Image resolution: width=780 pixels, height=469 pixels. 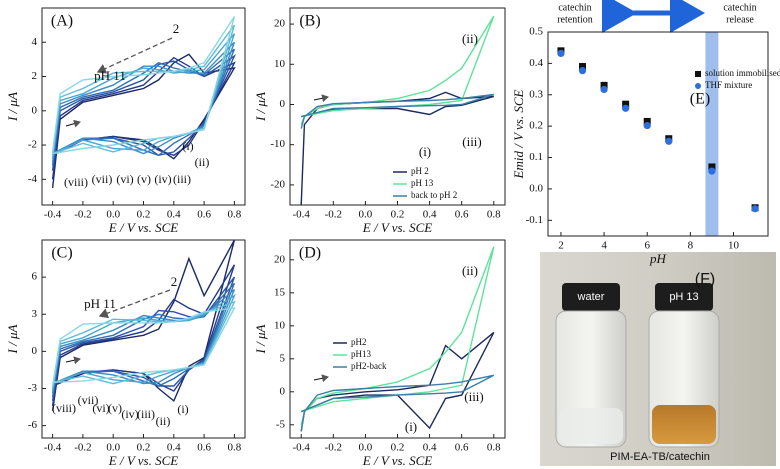 I want to click on annotation: retention, so click(x=575, y=19).